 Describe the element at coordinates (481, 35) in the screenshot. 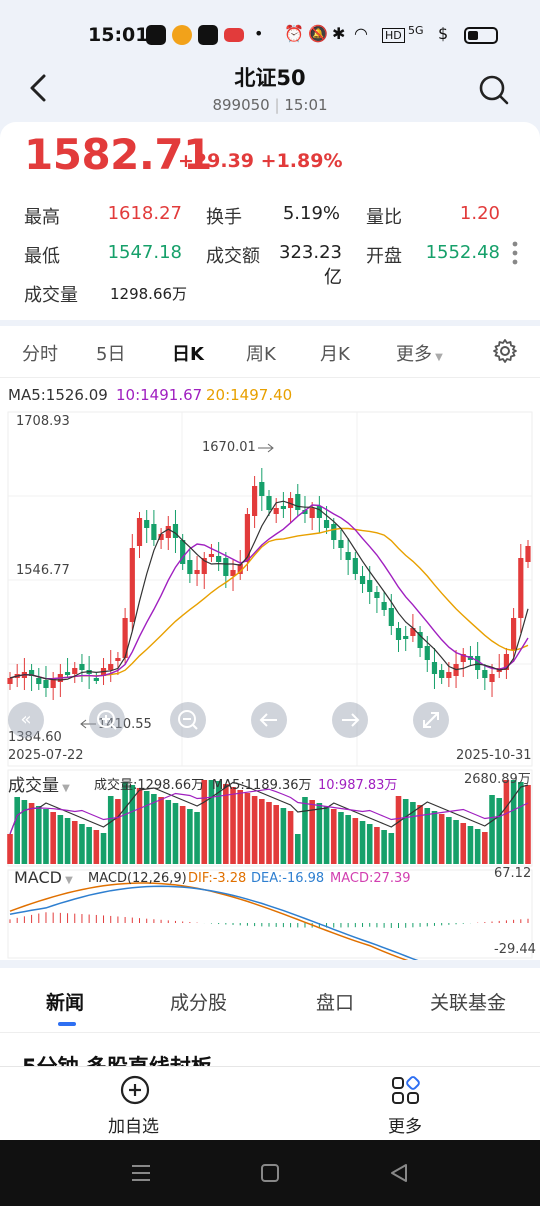

I see `battery-icon` at that location.